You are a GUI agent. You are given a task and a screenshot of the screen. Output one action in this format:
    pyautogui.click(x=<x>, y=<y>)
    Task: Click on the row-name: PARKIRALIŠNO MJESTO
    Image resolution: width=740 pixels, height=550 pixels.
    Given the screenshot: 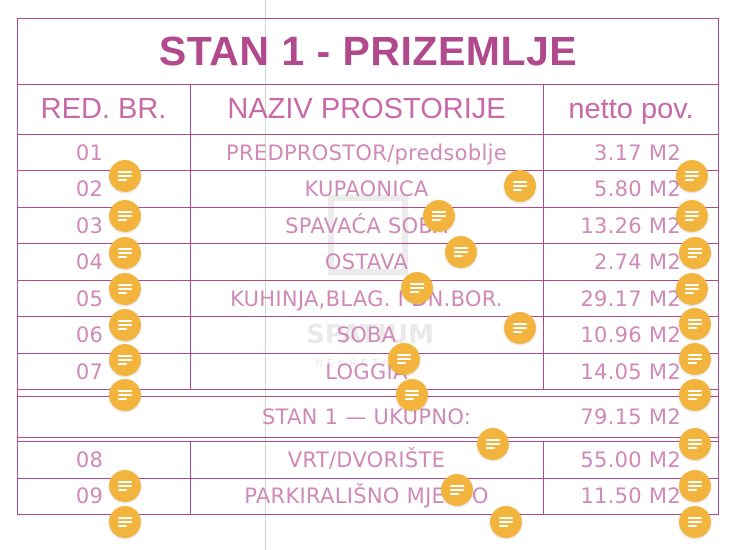 What is the action you would take?
    pyautogui.click(x=366, y=496)
    